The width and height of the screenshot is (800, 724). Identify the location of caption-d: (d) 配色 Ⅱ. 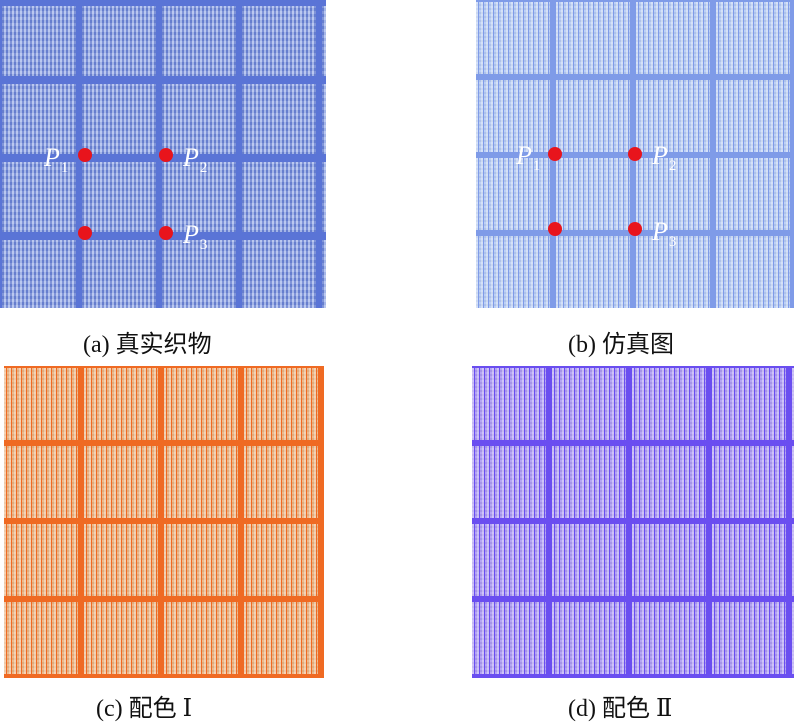
(620, 709).